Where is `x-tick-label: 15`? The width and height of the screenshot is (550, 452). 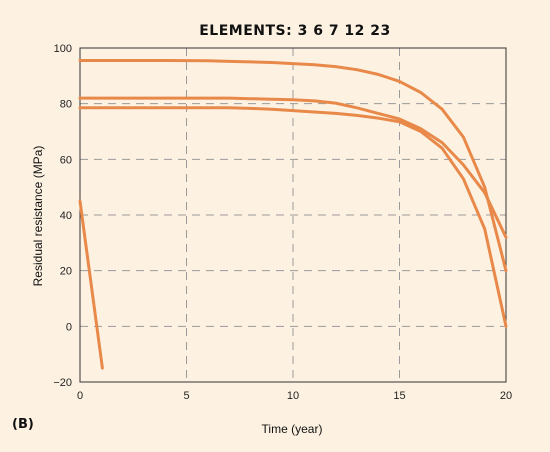
x-tick-label: 15 is located at coordinates (399, 396).